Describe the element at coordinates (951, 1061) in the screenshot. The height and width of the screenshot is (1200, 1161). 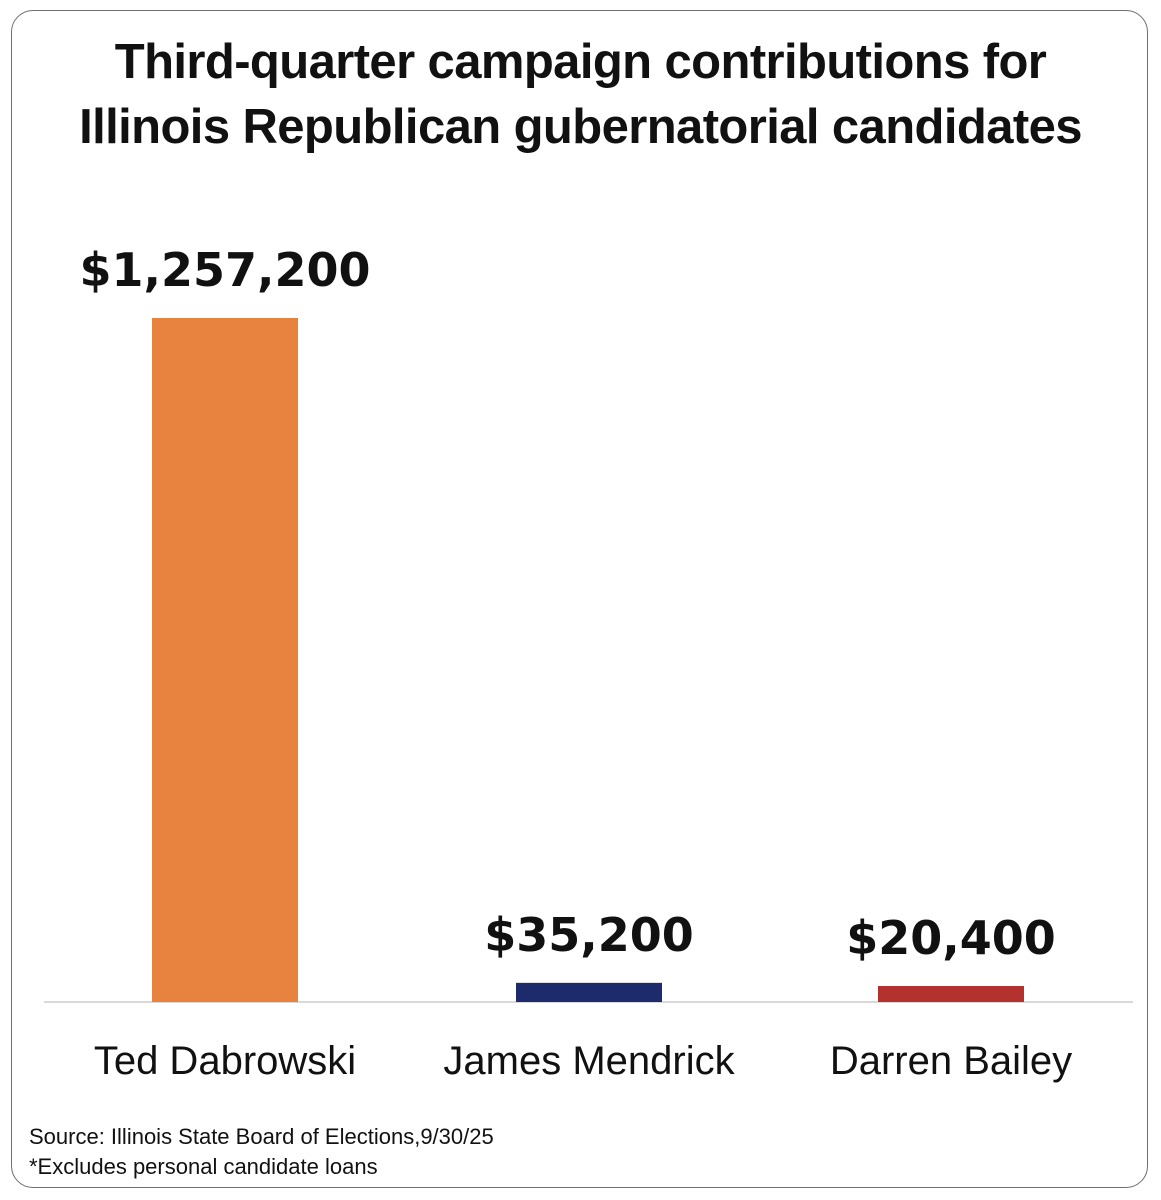
I see `category-label-darren-bailey: Darren Bailey` at that location.